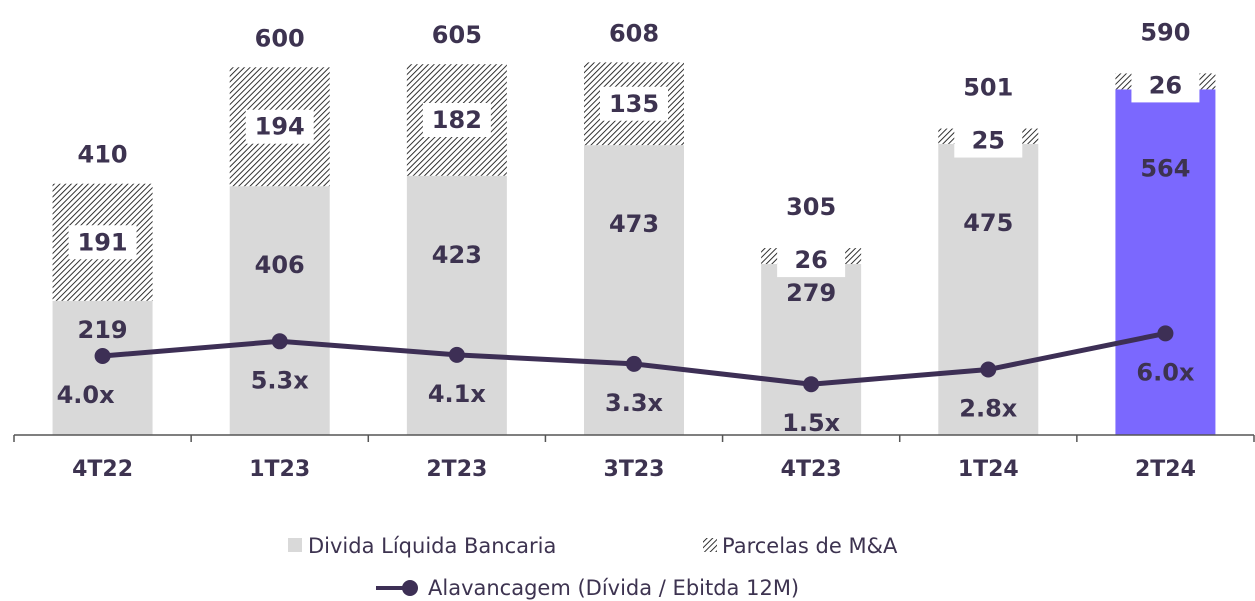  Describe the element at coordinates (634, 403) in the screenshot. I see `line-label: 3.3x` at that location.